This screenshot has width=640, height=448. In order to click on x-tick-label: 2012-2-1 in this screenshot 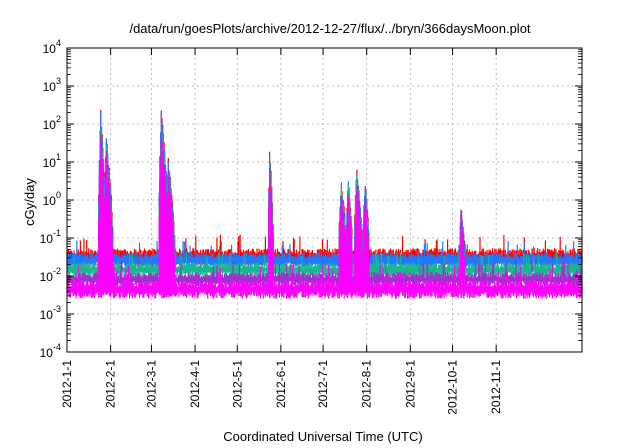, I will do `click(111, 384)`.